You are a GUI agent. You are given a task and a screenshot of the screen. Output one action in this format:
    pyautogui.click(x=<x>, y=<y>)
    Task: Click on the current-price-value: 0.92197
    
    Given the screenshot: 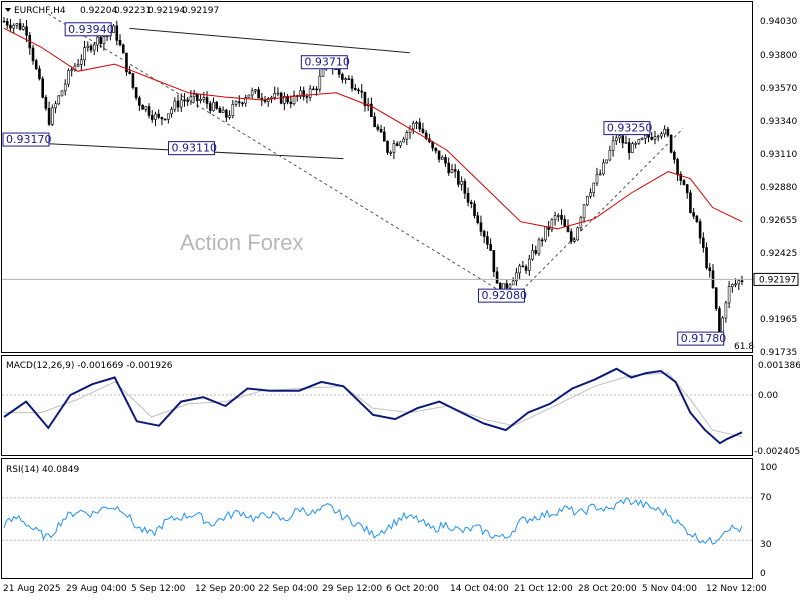 What is the action you would take?
    pyautogui.click(x=777, y=280)
    